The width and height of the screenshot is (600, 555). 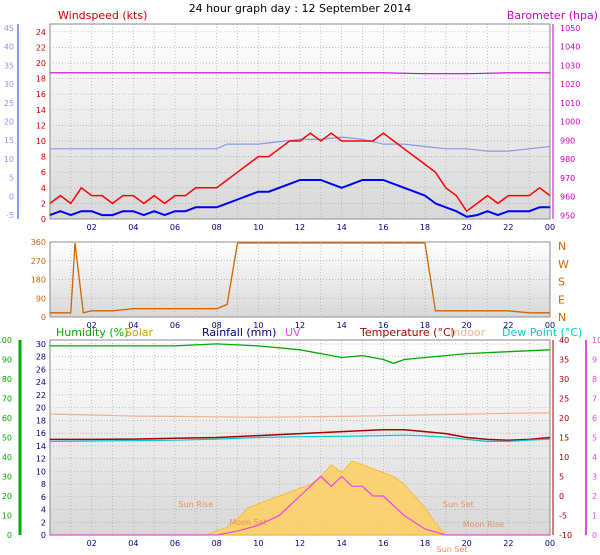 What do you see at coordinates (92, 332) in the screenshot?
I see `legend-humidity: Humidity (%)` at bounding box center [92, 332].